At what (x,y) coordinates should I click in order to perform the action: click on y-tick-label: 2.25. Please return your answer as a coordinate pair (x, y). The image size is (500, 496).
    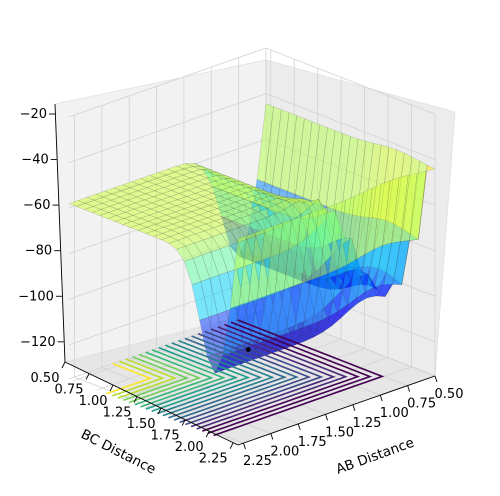
    Looking at the image, I should click on (213, 459).